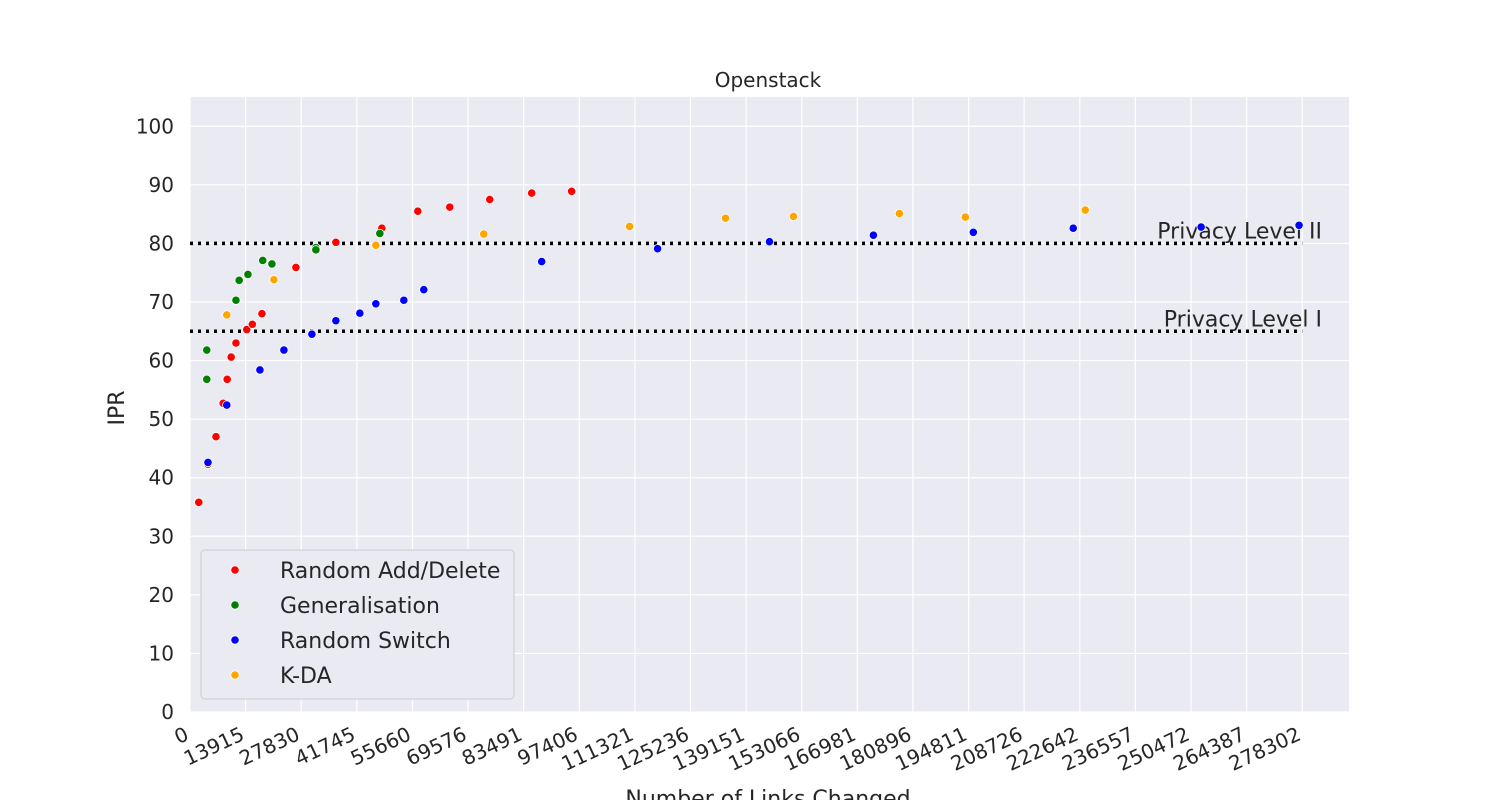  I want to click on y-tick-label: 50, so click(161, 419).